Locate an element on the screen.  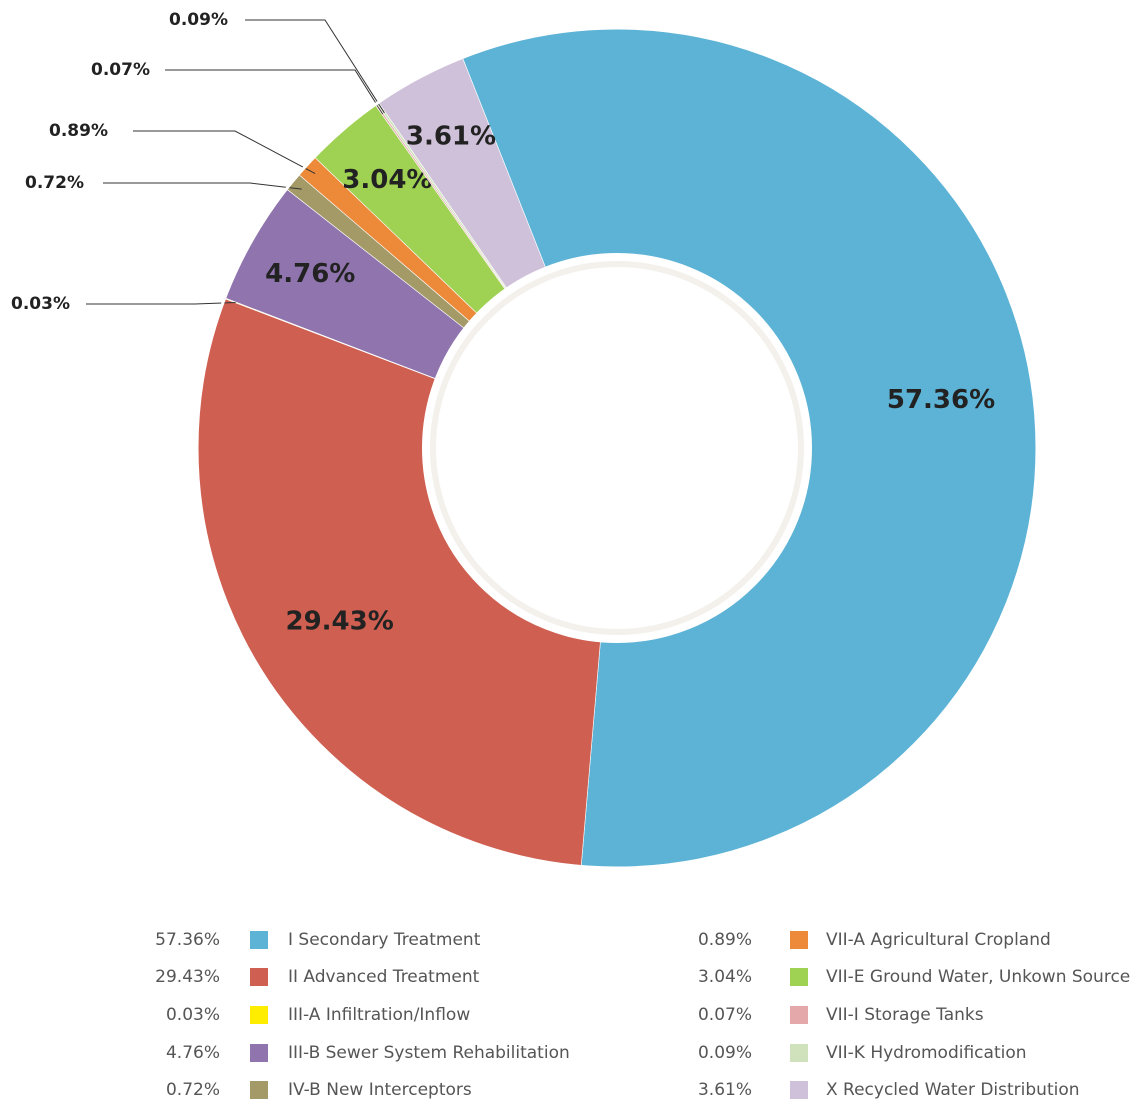
slice-label: 3.61% is located at coordinates (451, 137).